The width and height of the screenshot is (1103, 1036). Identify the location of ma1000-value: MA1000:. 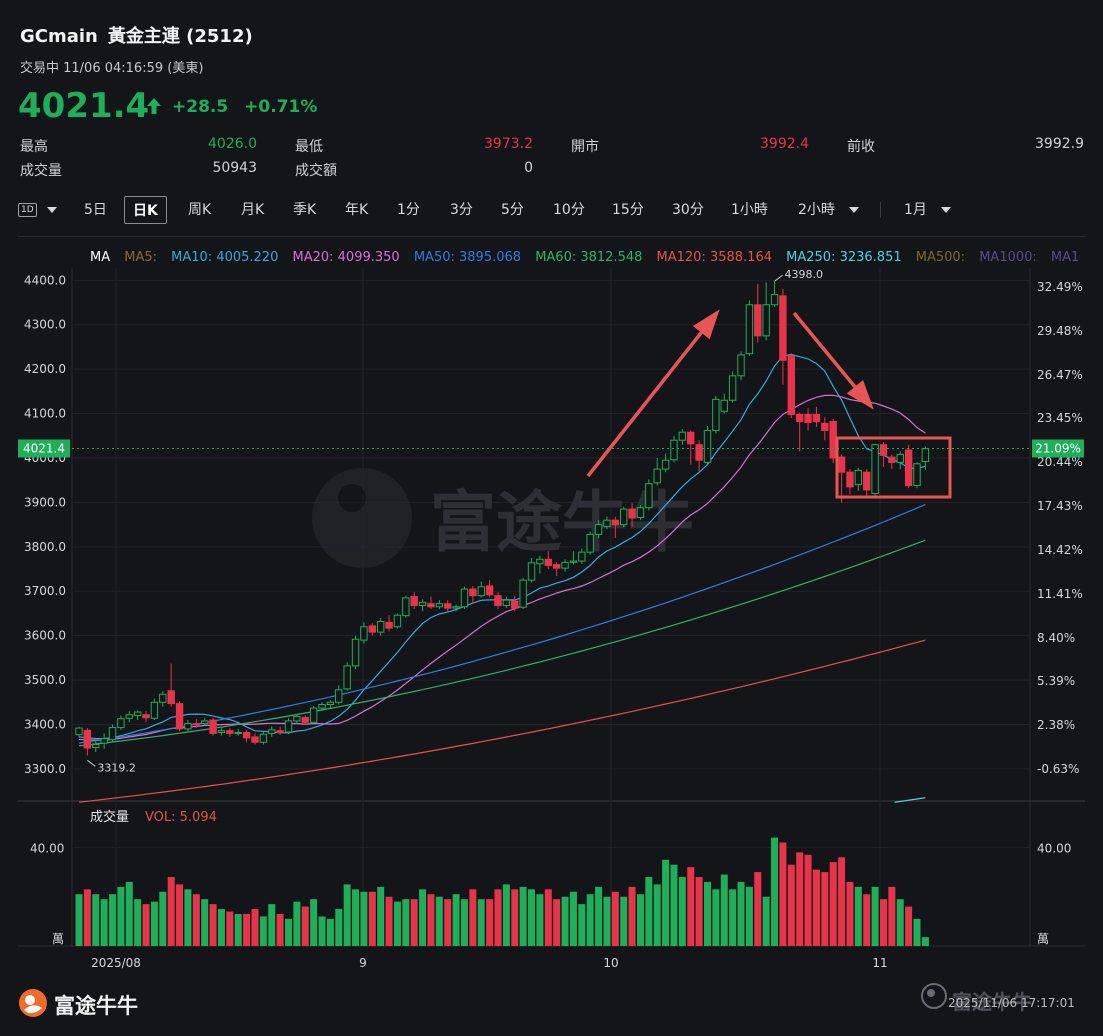
(1008, 257).